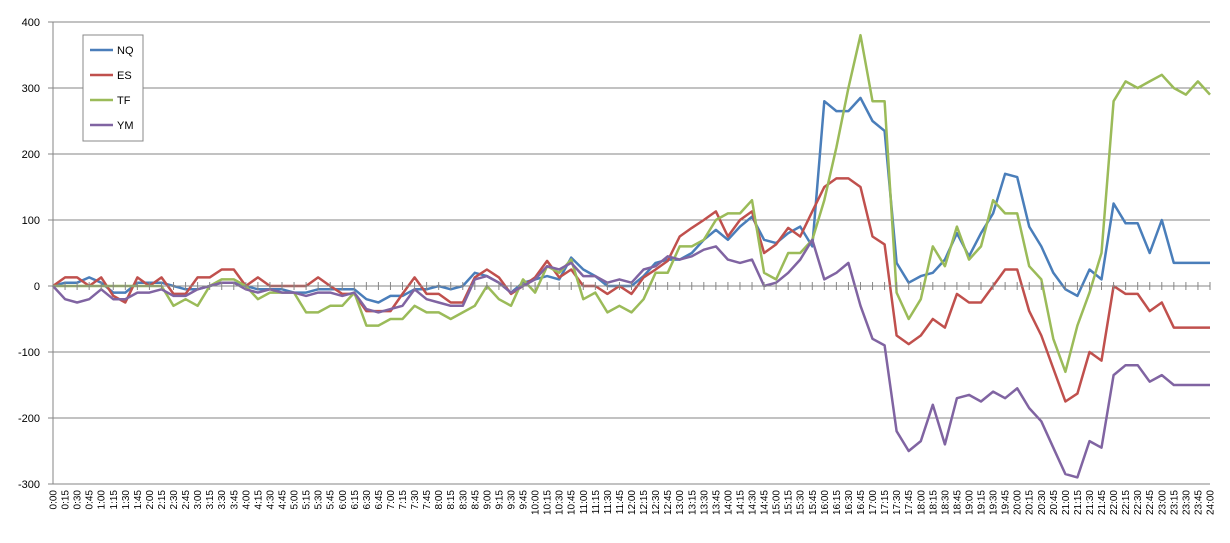 This screenshot has height=543, width=1230. Describe the element at coordinates (124, 101) in the screenshot. I see `legend-label: TF` at that location.